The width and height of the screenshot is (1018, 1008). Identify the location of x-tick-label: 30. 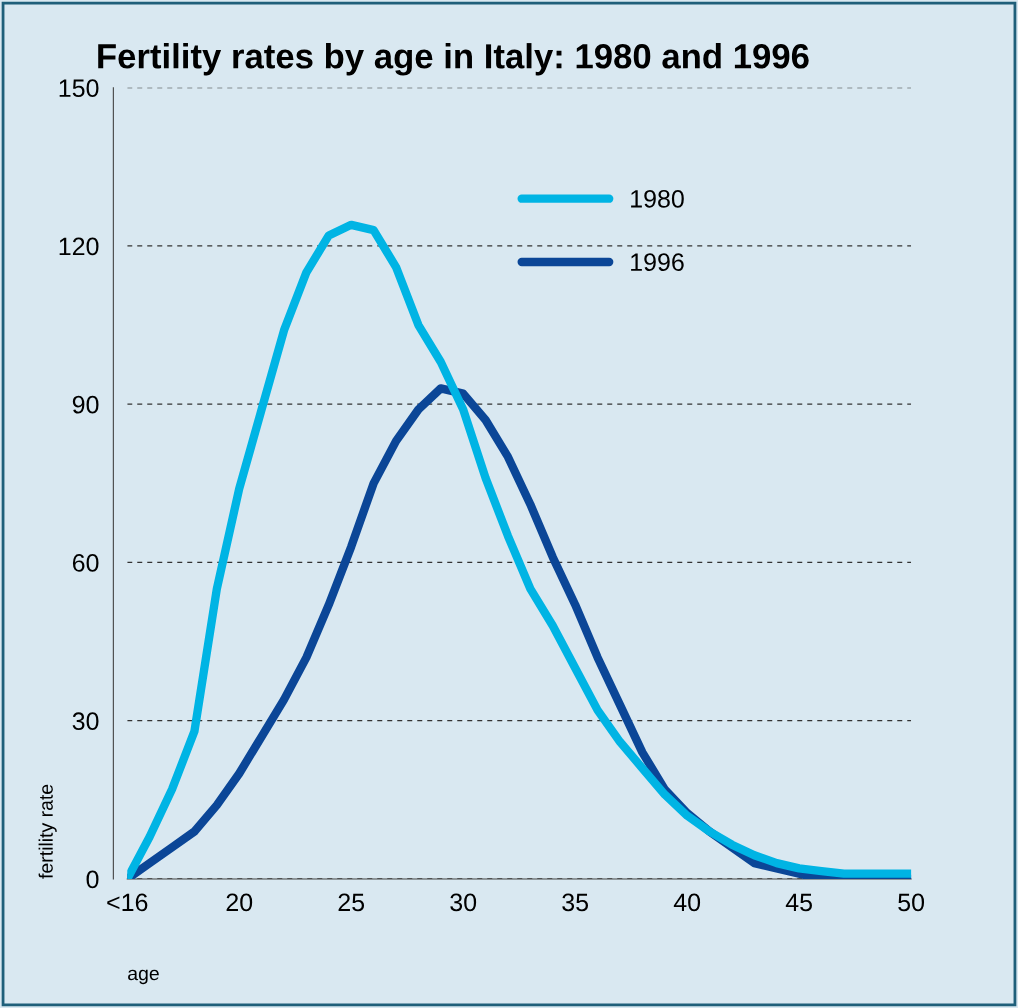
(463, 902).